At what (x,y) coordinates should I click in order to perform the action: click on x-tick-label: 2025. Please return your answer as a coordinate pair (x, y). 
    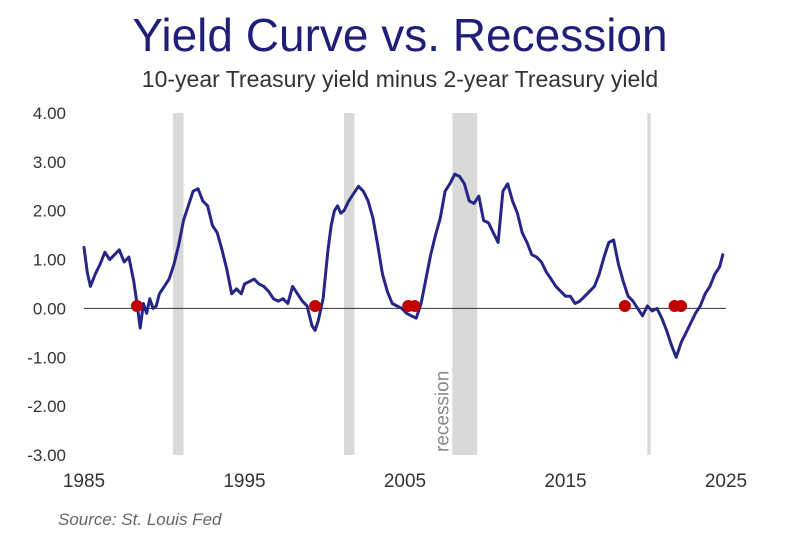
    Looking at the image, I should click on (726, 481).